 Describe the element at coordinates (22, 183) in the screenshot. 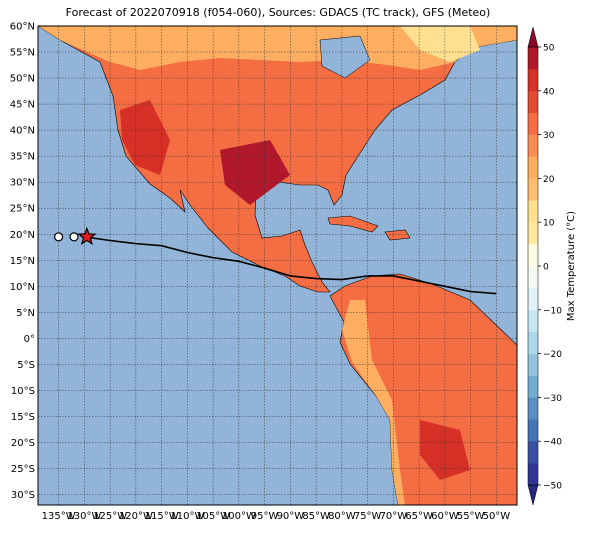

I see `y-tick-label: 30°N` at that location.